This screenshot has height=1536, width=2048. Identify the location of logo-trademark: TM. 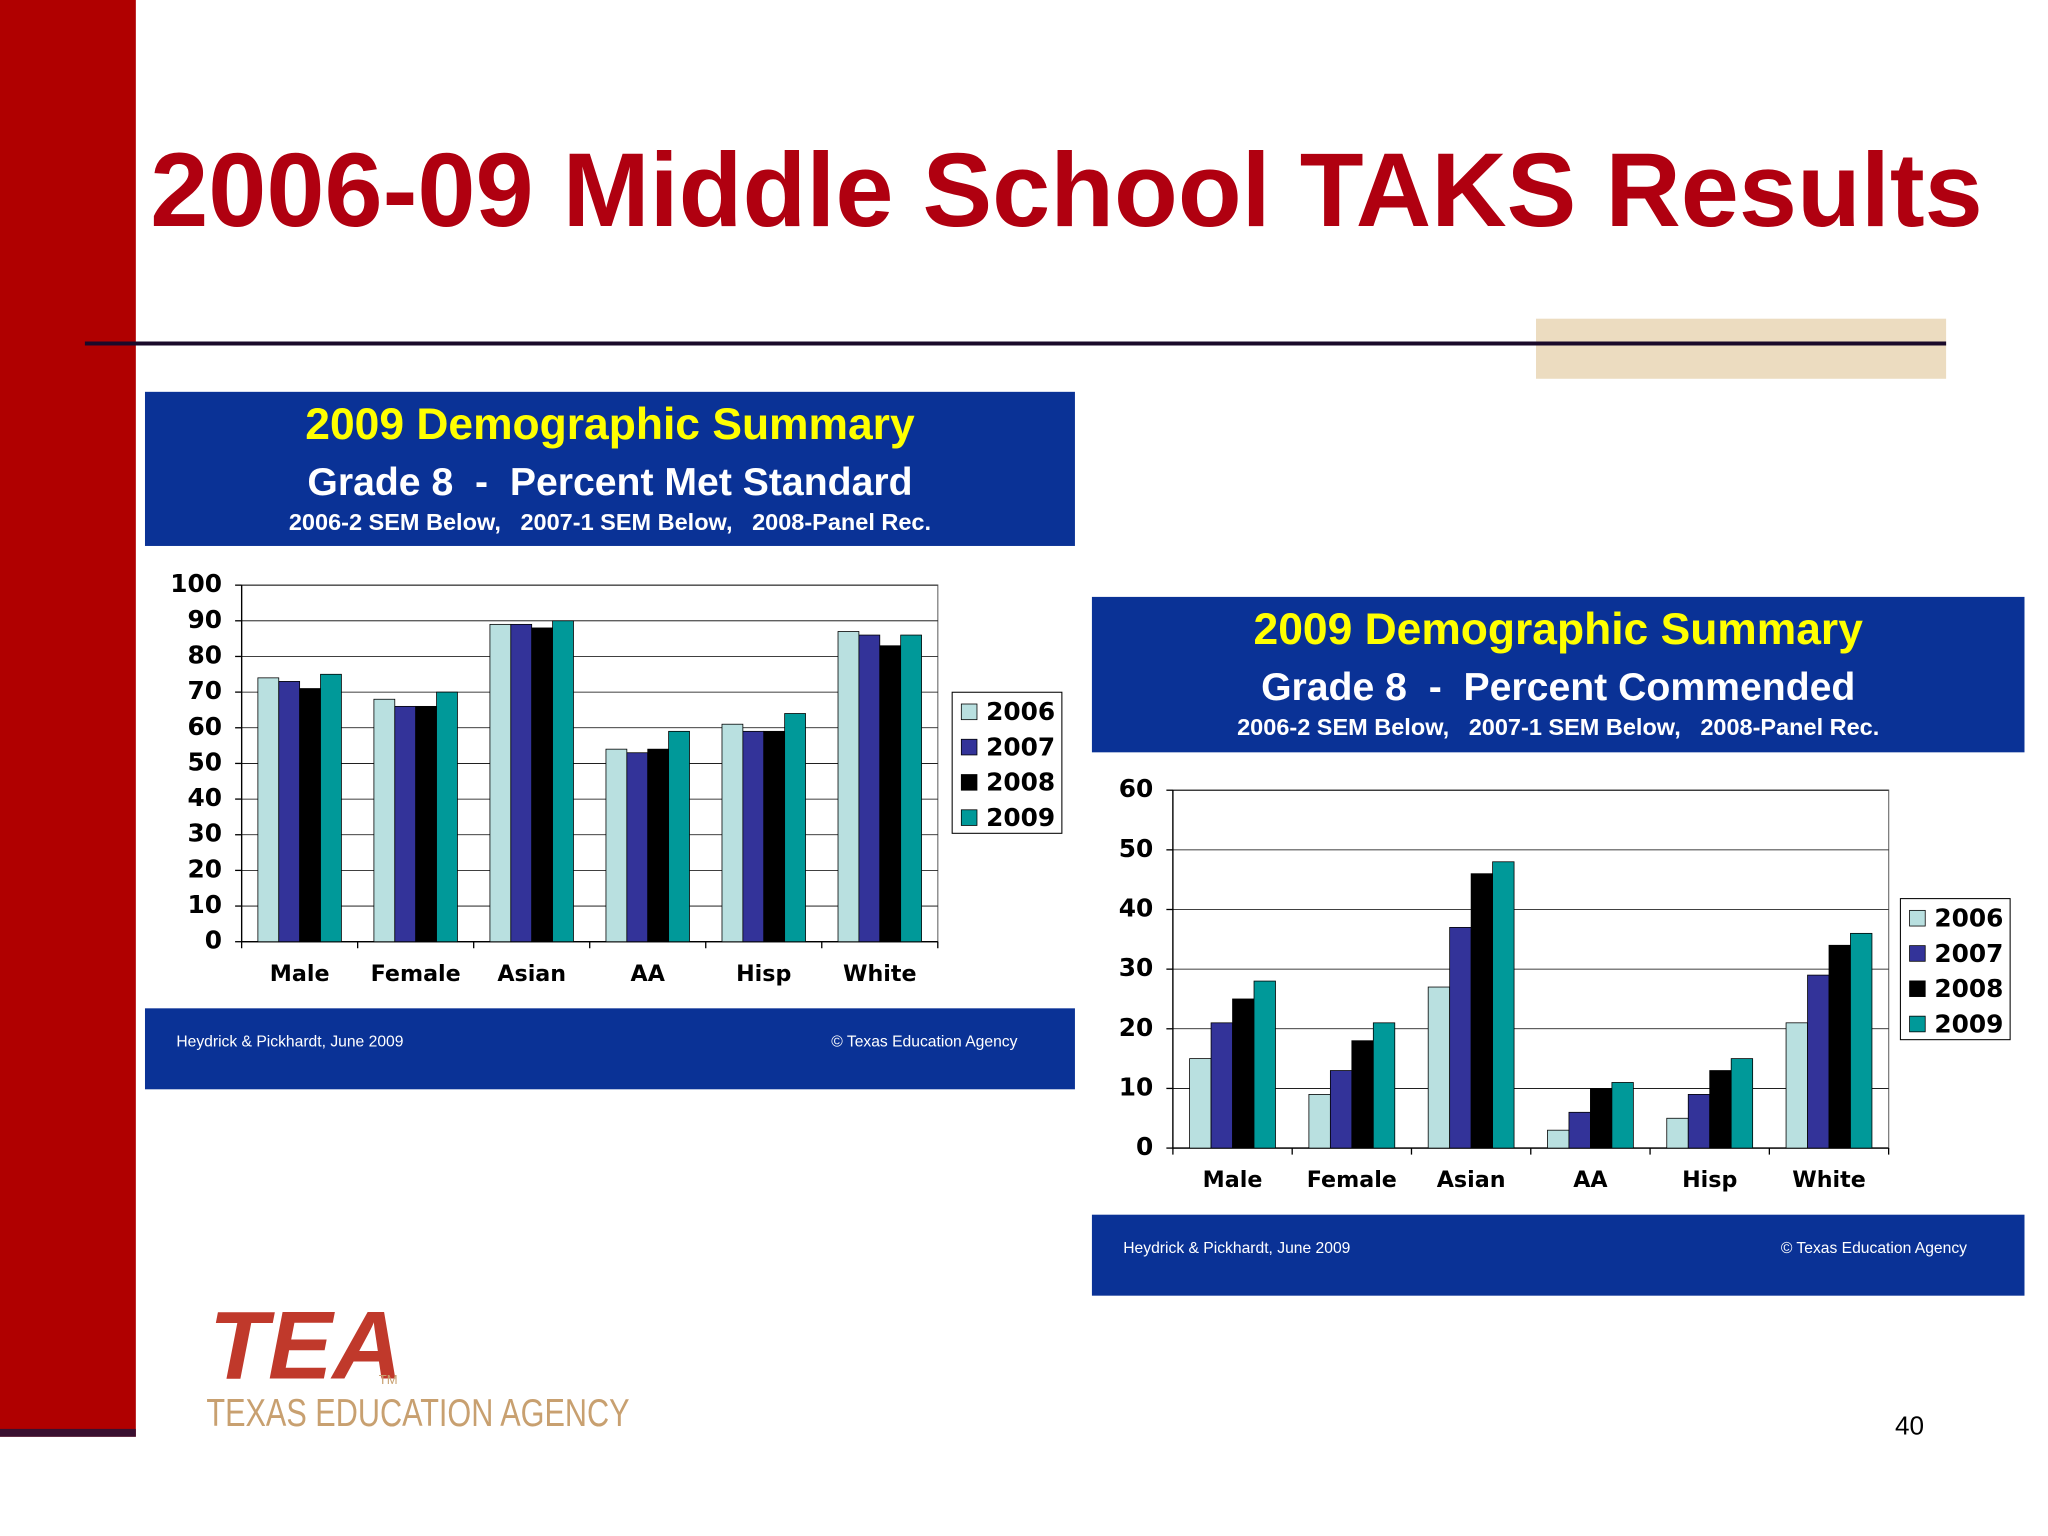
(388, 1379).